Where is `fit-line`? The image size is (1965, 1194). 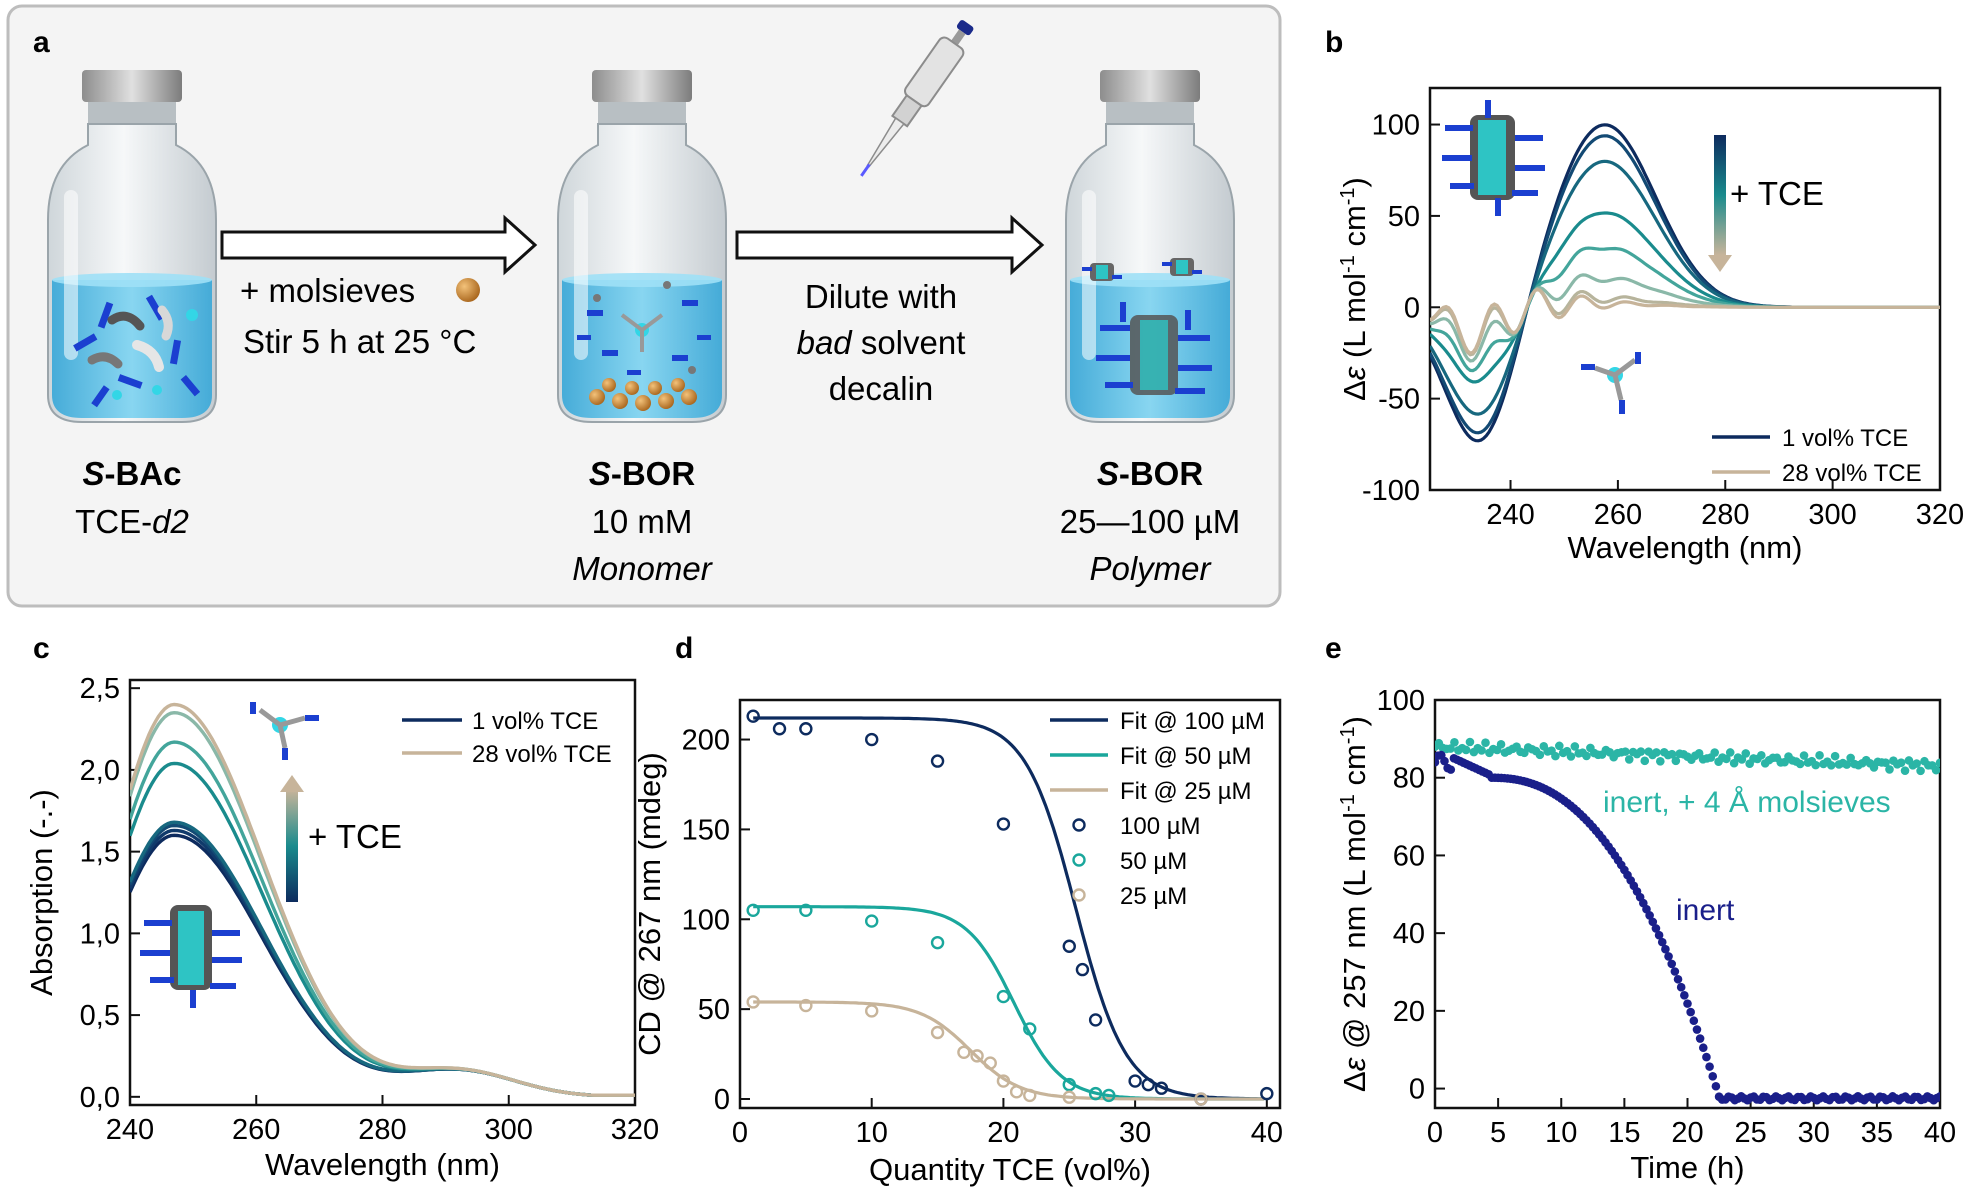
fit-line is located at coordinates (1009, 908).